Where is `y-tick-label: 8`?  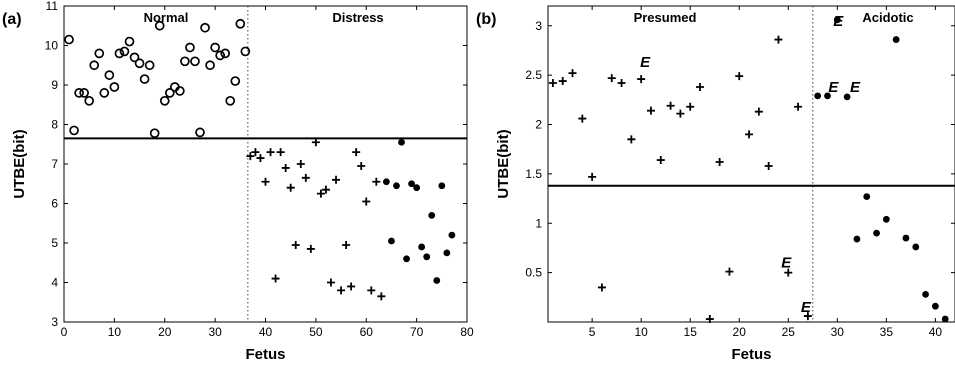
y-tick-label: 8 is located at coordinates (54, 125).